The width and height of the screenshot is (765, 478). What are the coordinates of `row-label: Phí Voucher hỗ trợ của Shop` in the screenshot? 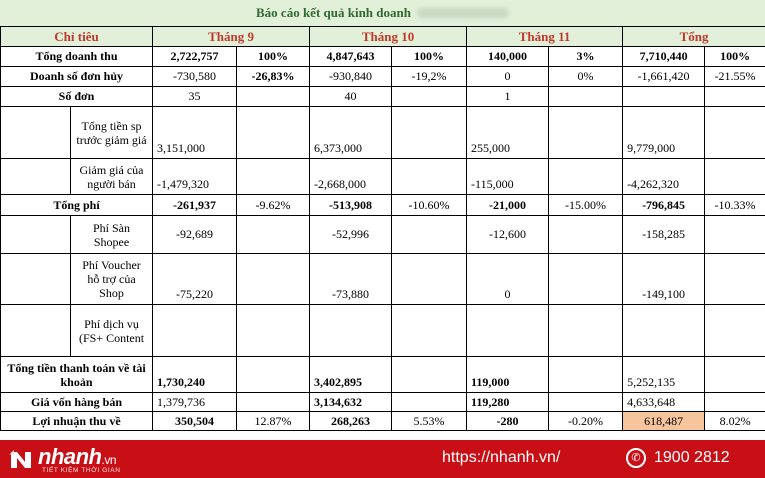 It's located at (111, 279).